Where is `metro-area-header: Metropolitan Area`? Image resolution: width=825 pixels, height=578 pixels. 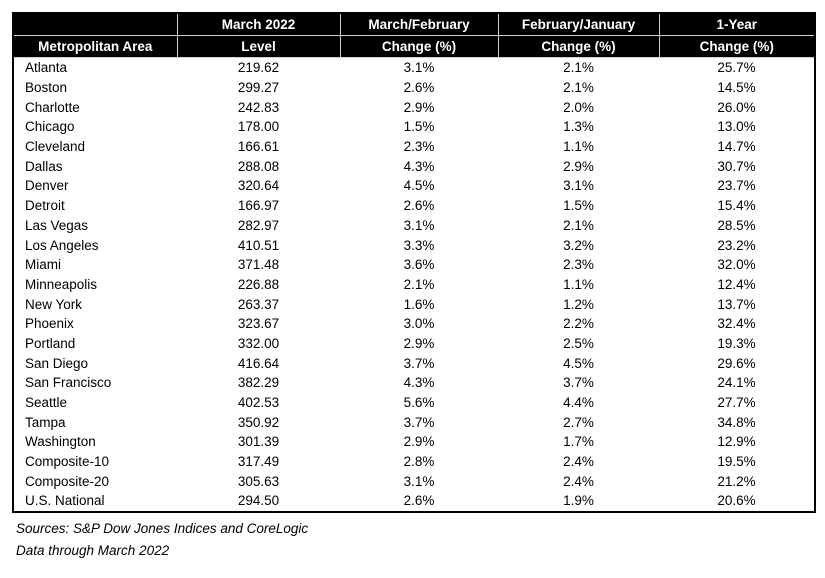
metro-area-header: Metropolitan Area is located at coordinates (95, 46).